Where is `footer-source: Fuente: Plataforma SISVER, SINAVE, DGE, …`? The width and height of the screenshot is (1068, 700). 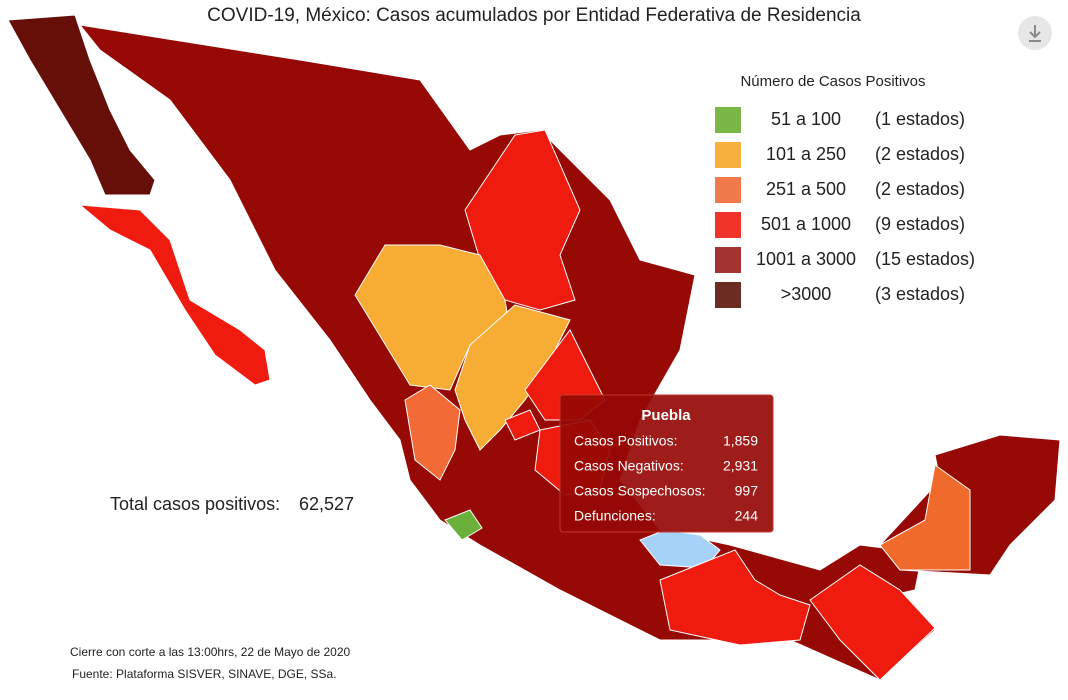 footer-source: Fuente: Plataforma SISVER, SINAVE, DGE, … is located at coordinates (204, 674).